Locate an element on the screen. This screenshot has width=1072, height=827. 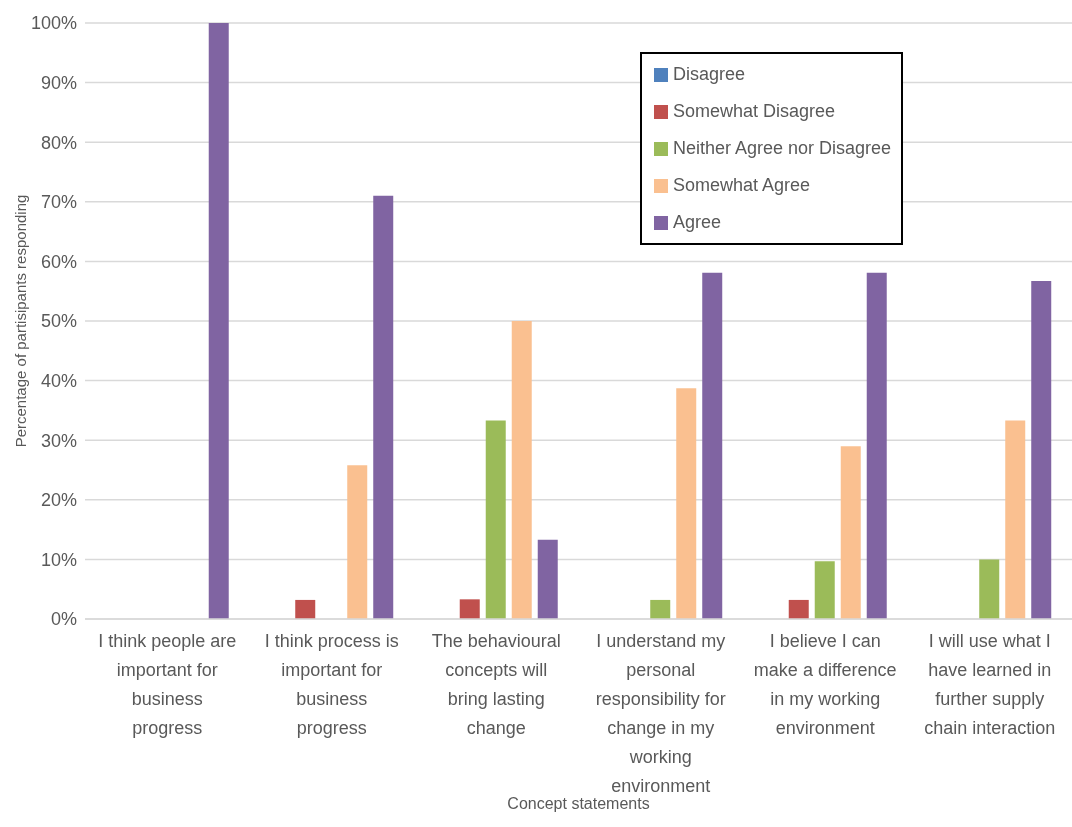
y-tick-label: 20% is located at coordinates (58, 500).